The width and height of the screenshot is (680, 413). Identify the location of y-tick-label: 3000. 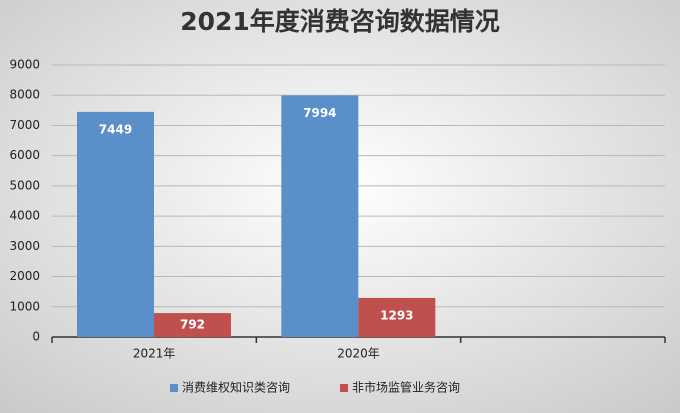
(24, 246).